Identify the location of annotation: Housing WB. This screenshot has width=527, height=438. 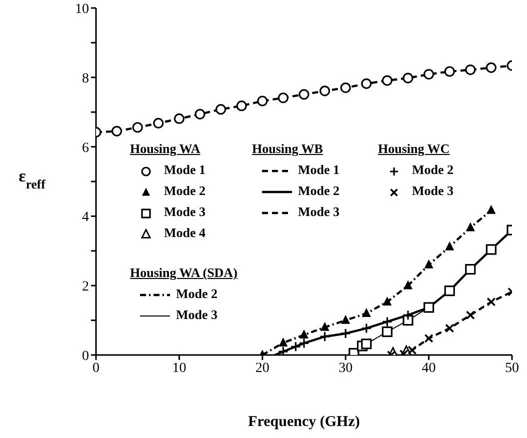
(288, 149).